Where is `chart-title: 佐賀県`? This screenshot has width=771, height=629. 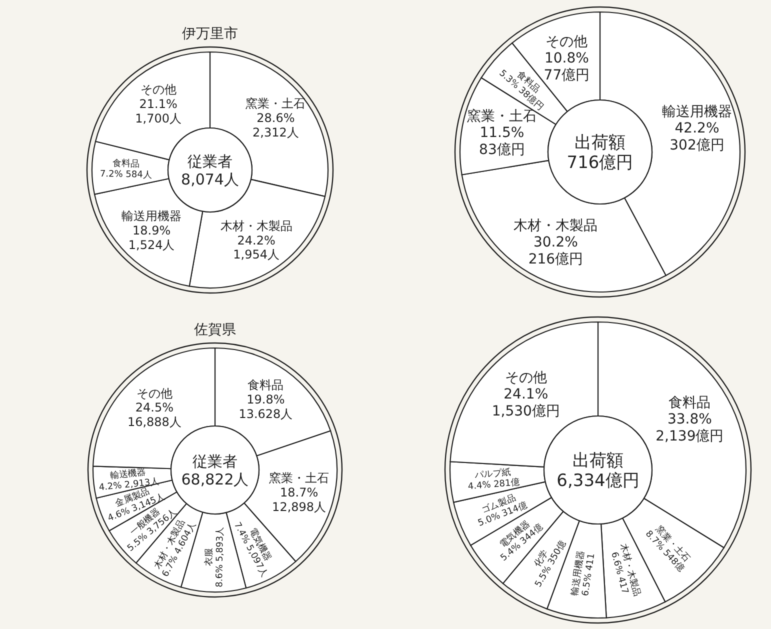 chart-title: 佐賀県 is located at coordinates (215, 330).